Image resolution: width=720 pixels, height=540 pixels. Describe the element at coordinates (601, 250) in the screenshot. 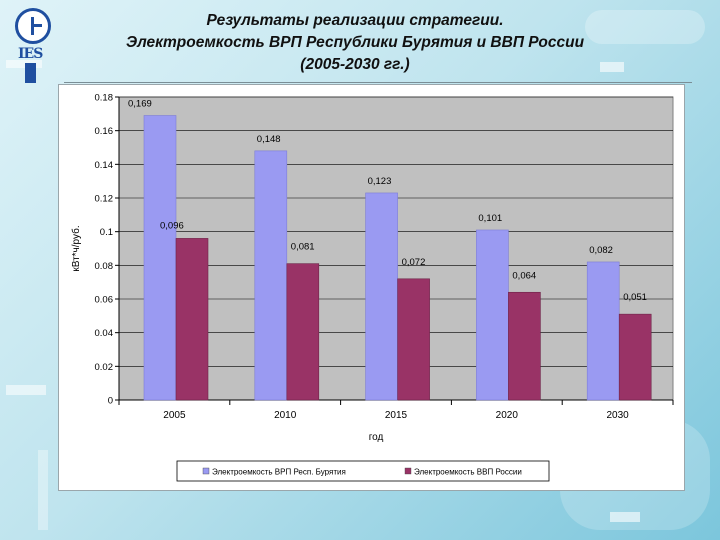

I see `data-label-buryatia: 0,082` at that location.